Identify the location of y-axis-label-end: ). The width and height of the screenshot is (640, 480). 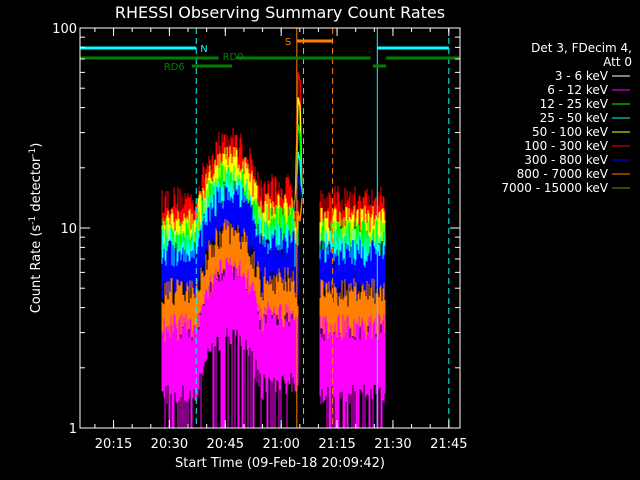
(36, 145).